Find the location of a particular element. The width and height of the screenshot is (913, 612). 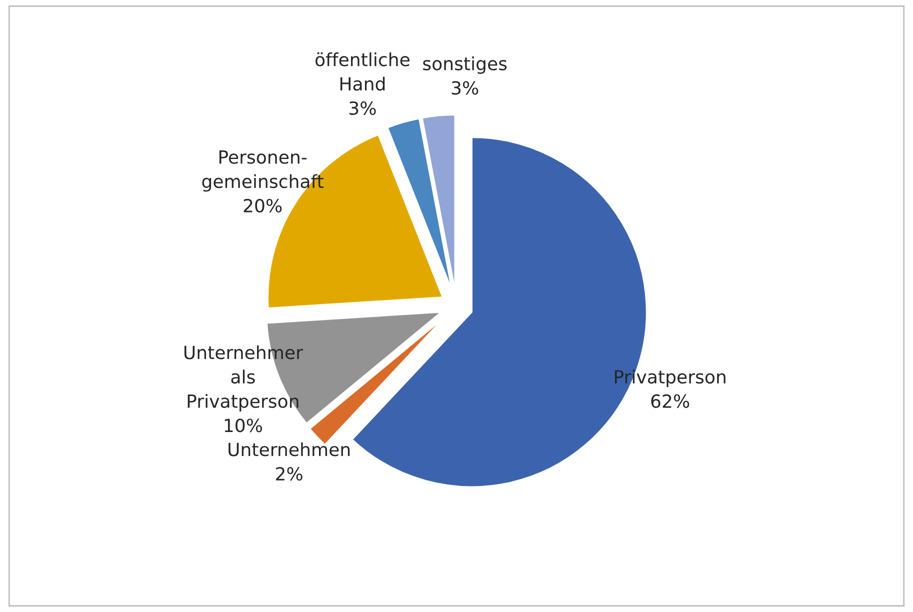

slice-label: öffentliche Hand is located at coordinates (363, 71).